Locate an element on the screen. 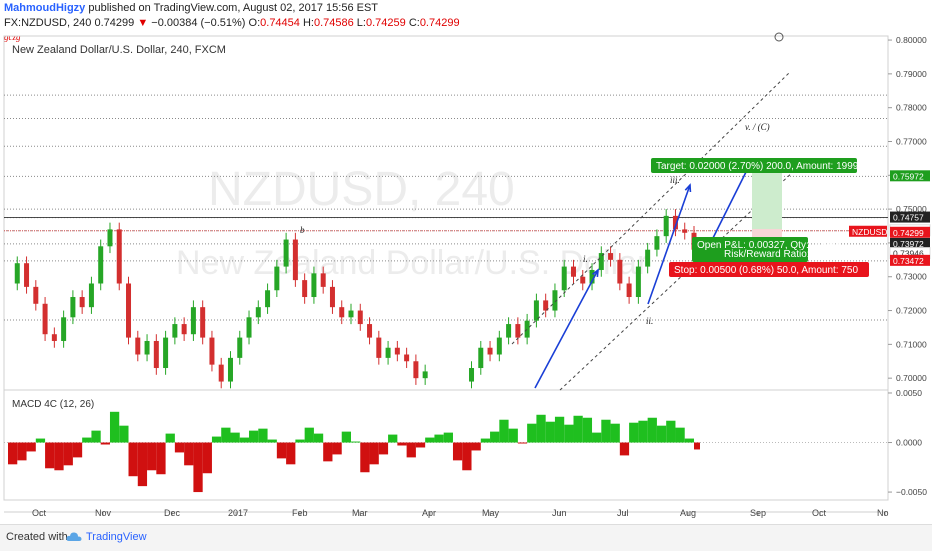 The width and height of the screenshot is (932, 551). price-tick-label: 0.73000 is located at coordinates (911, 277).